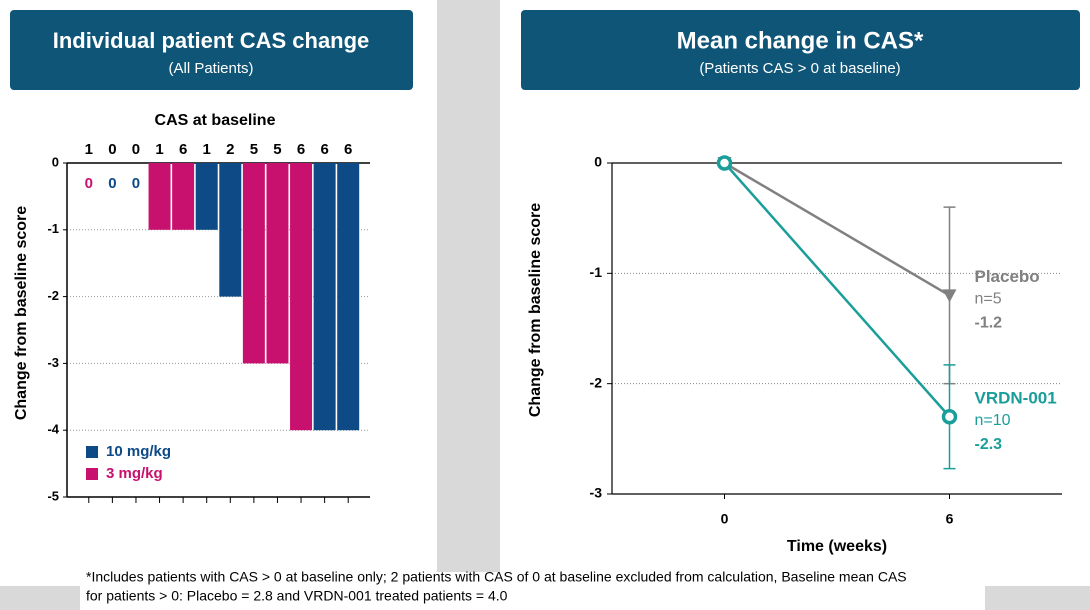  I want to click on legend-label: 10 mg/kg, so click(138, 451).